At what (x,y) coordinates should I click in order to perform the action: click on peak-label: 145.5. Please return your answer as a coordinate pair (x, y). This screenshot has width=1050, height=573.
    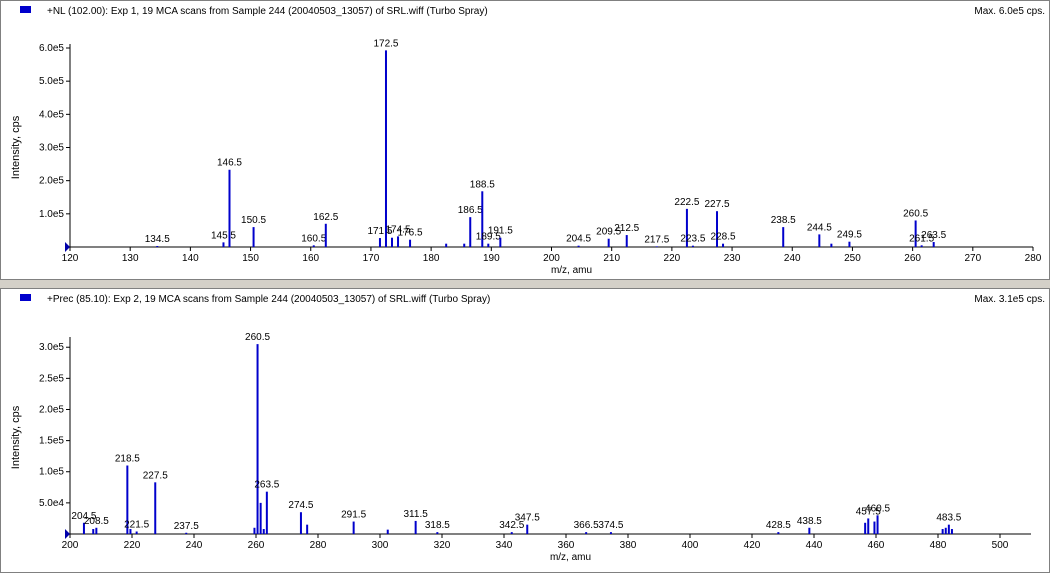
    Looking at the image, I should click on (223, 235).